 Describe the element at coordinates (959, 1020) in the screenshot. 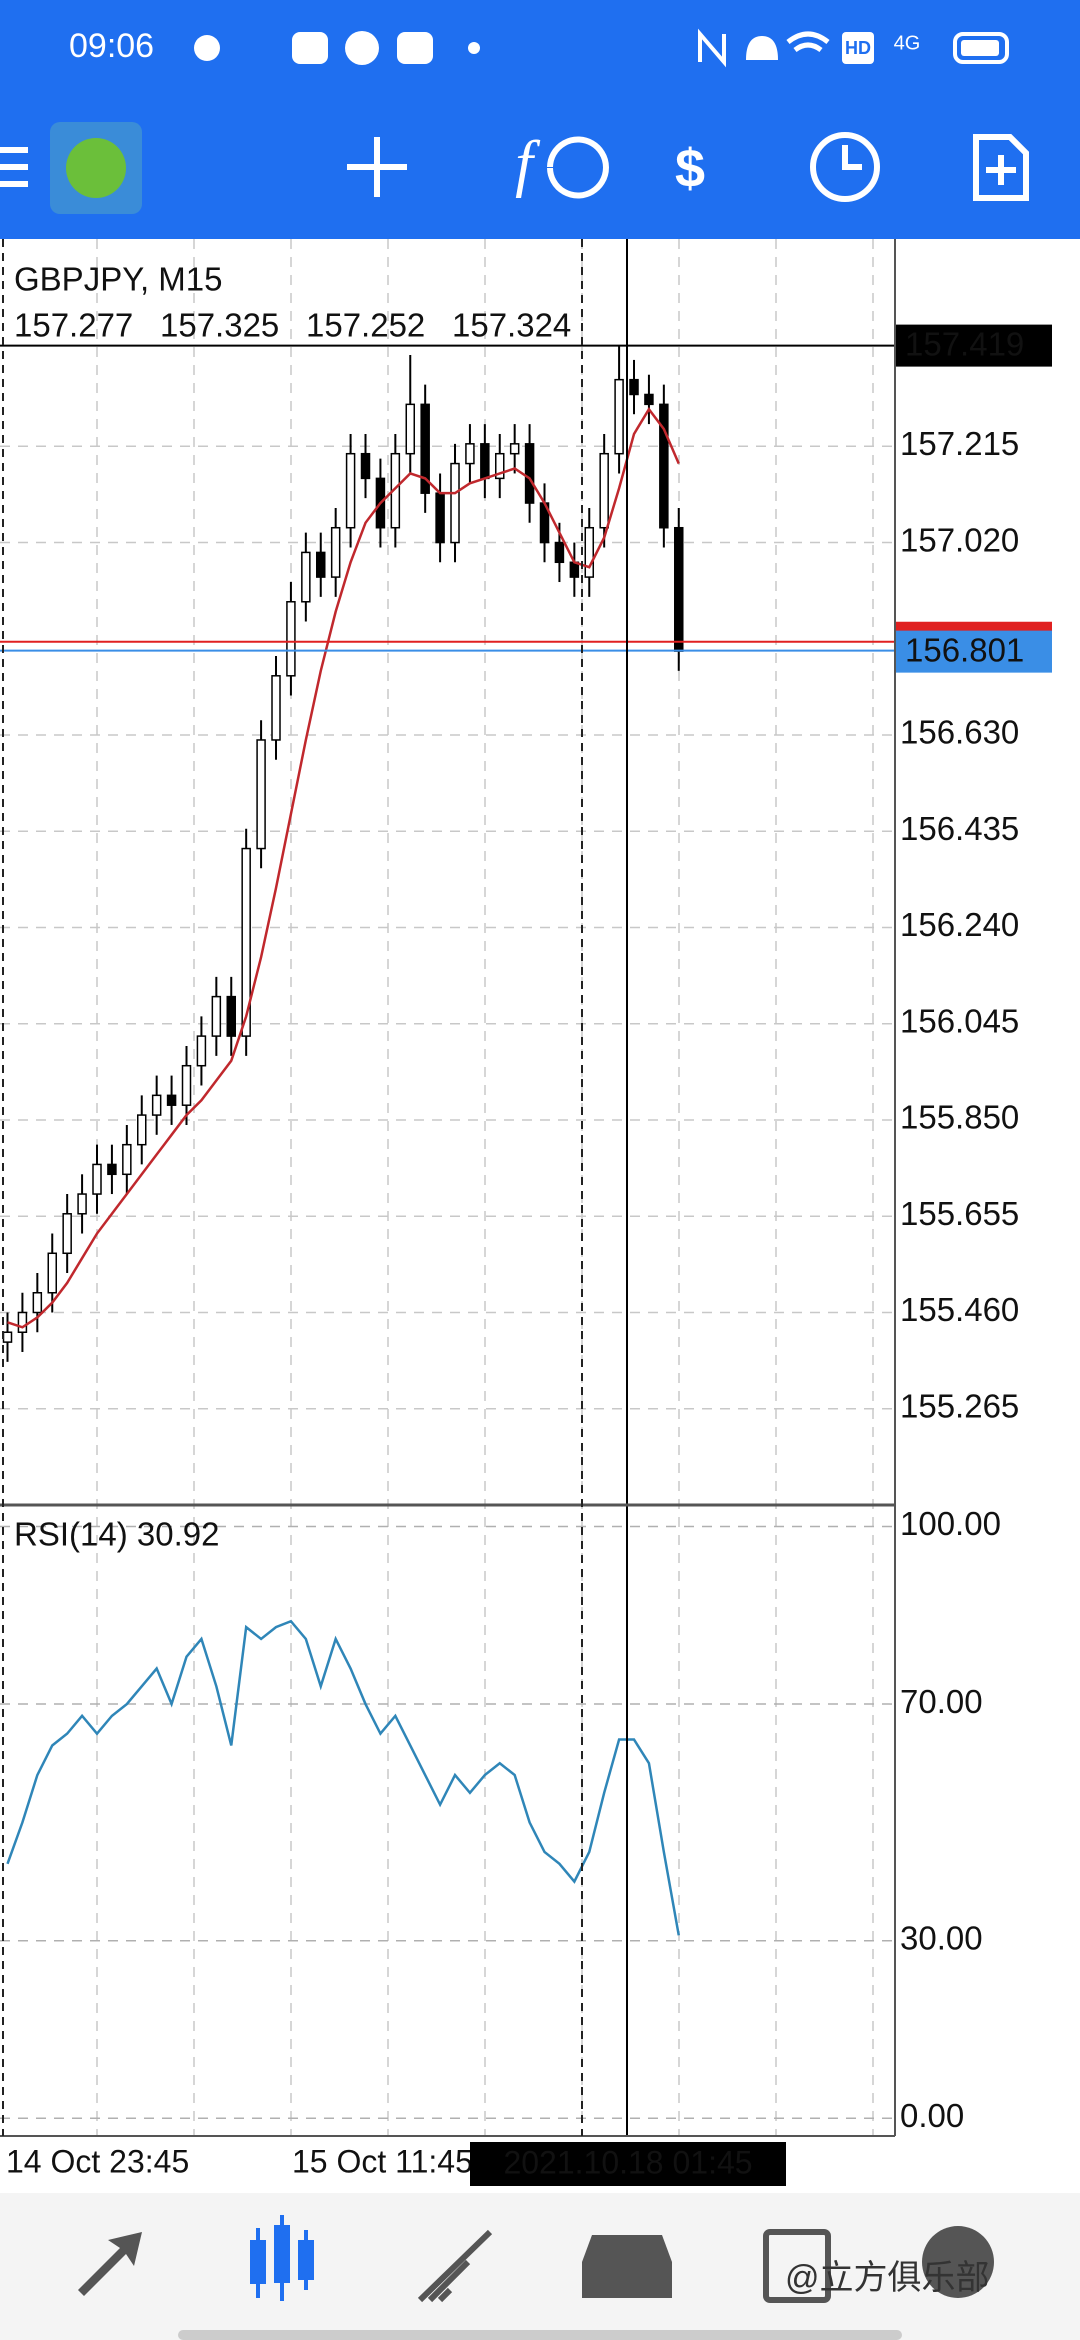

I see `y-tick-label: 156.045` at that location.